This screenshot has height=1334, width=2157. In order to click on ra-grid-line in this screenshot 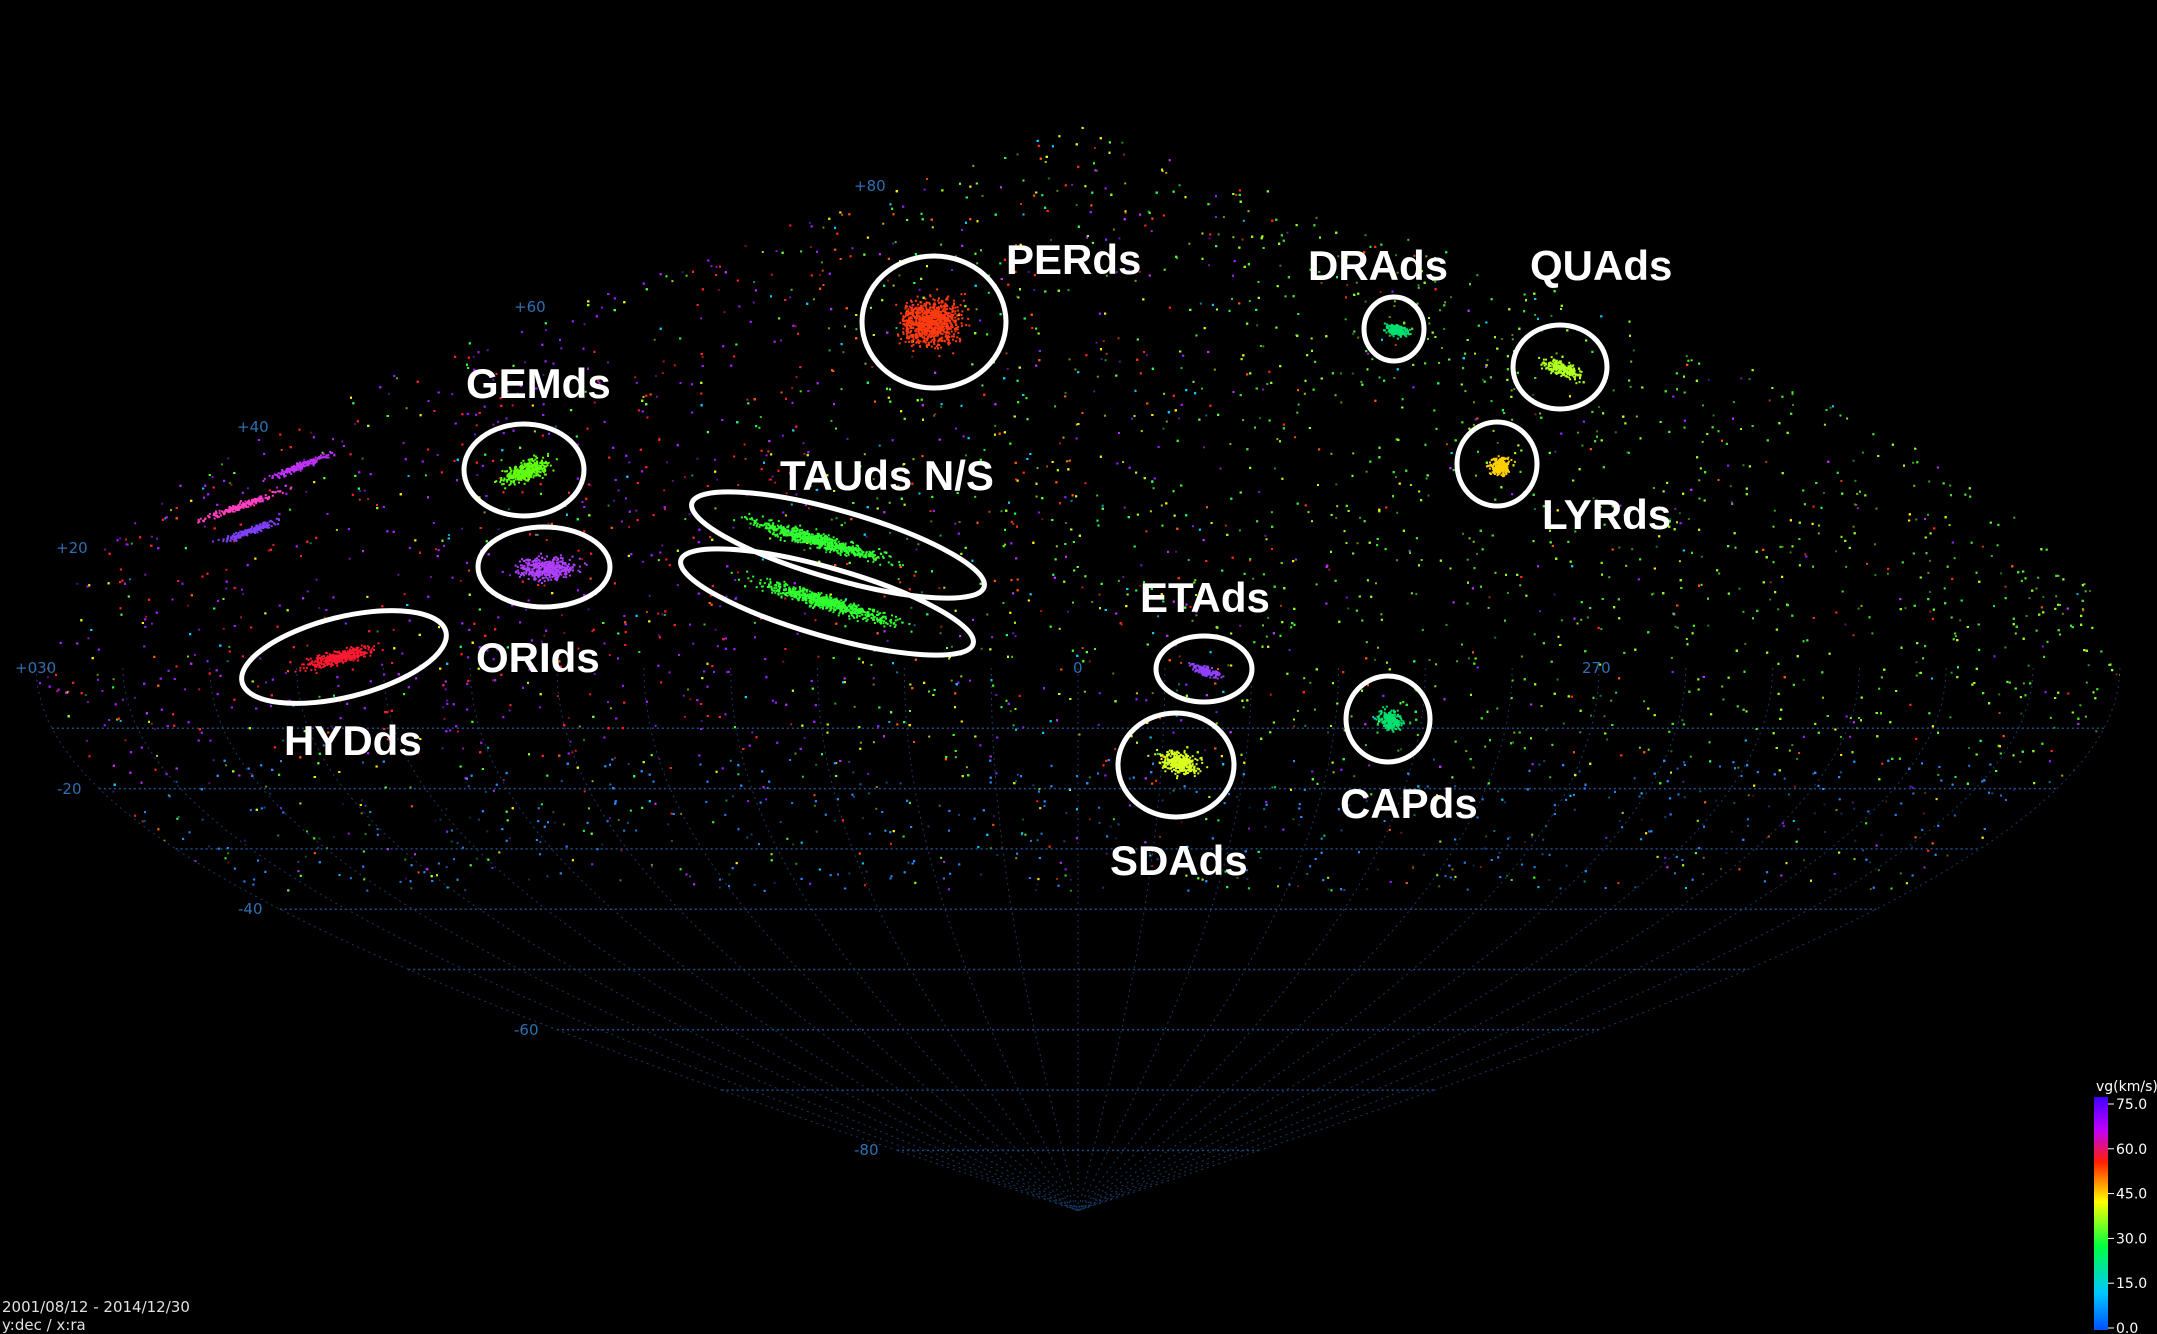, I will do `click(991, 939)`.